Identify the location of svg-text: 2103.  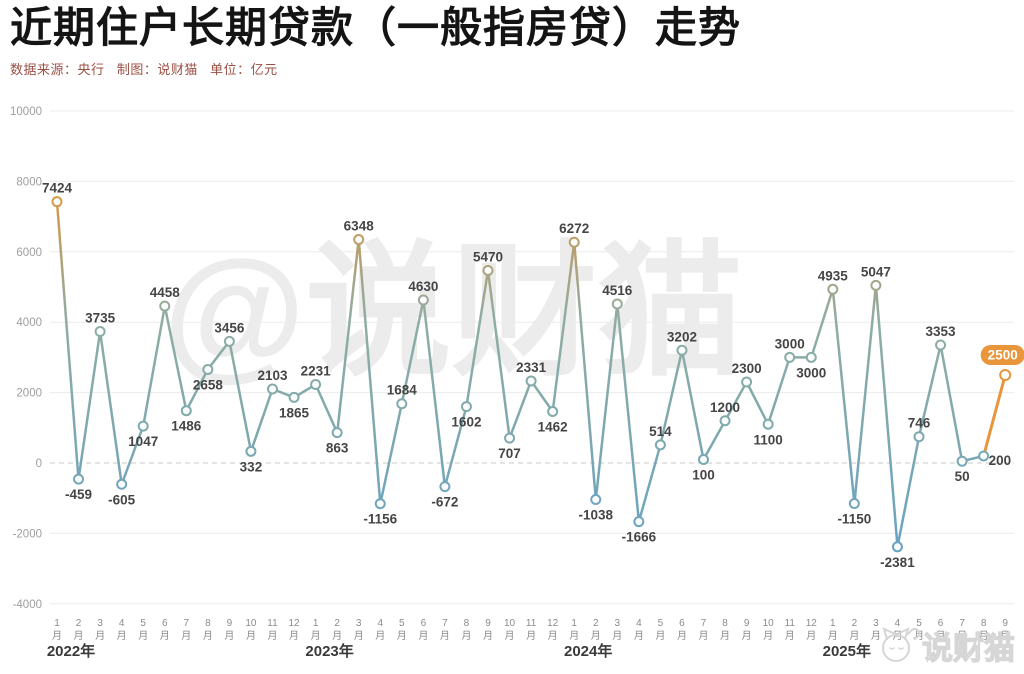
(272, 375).